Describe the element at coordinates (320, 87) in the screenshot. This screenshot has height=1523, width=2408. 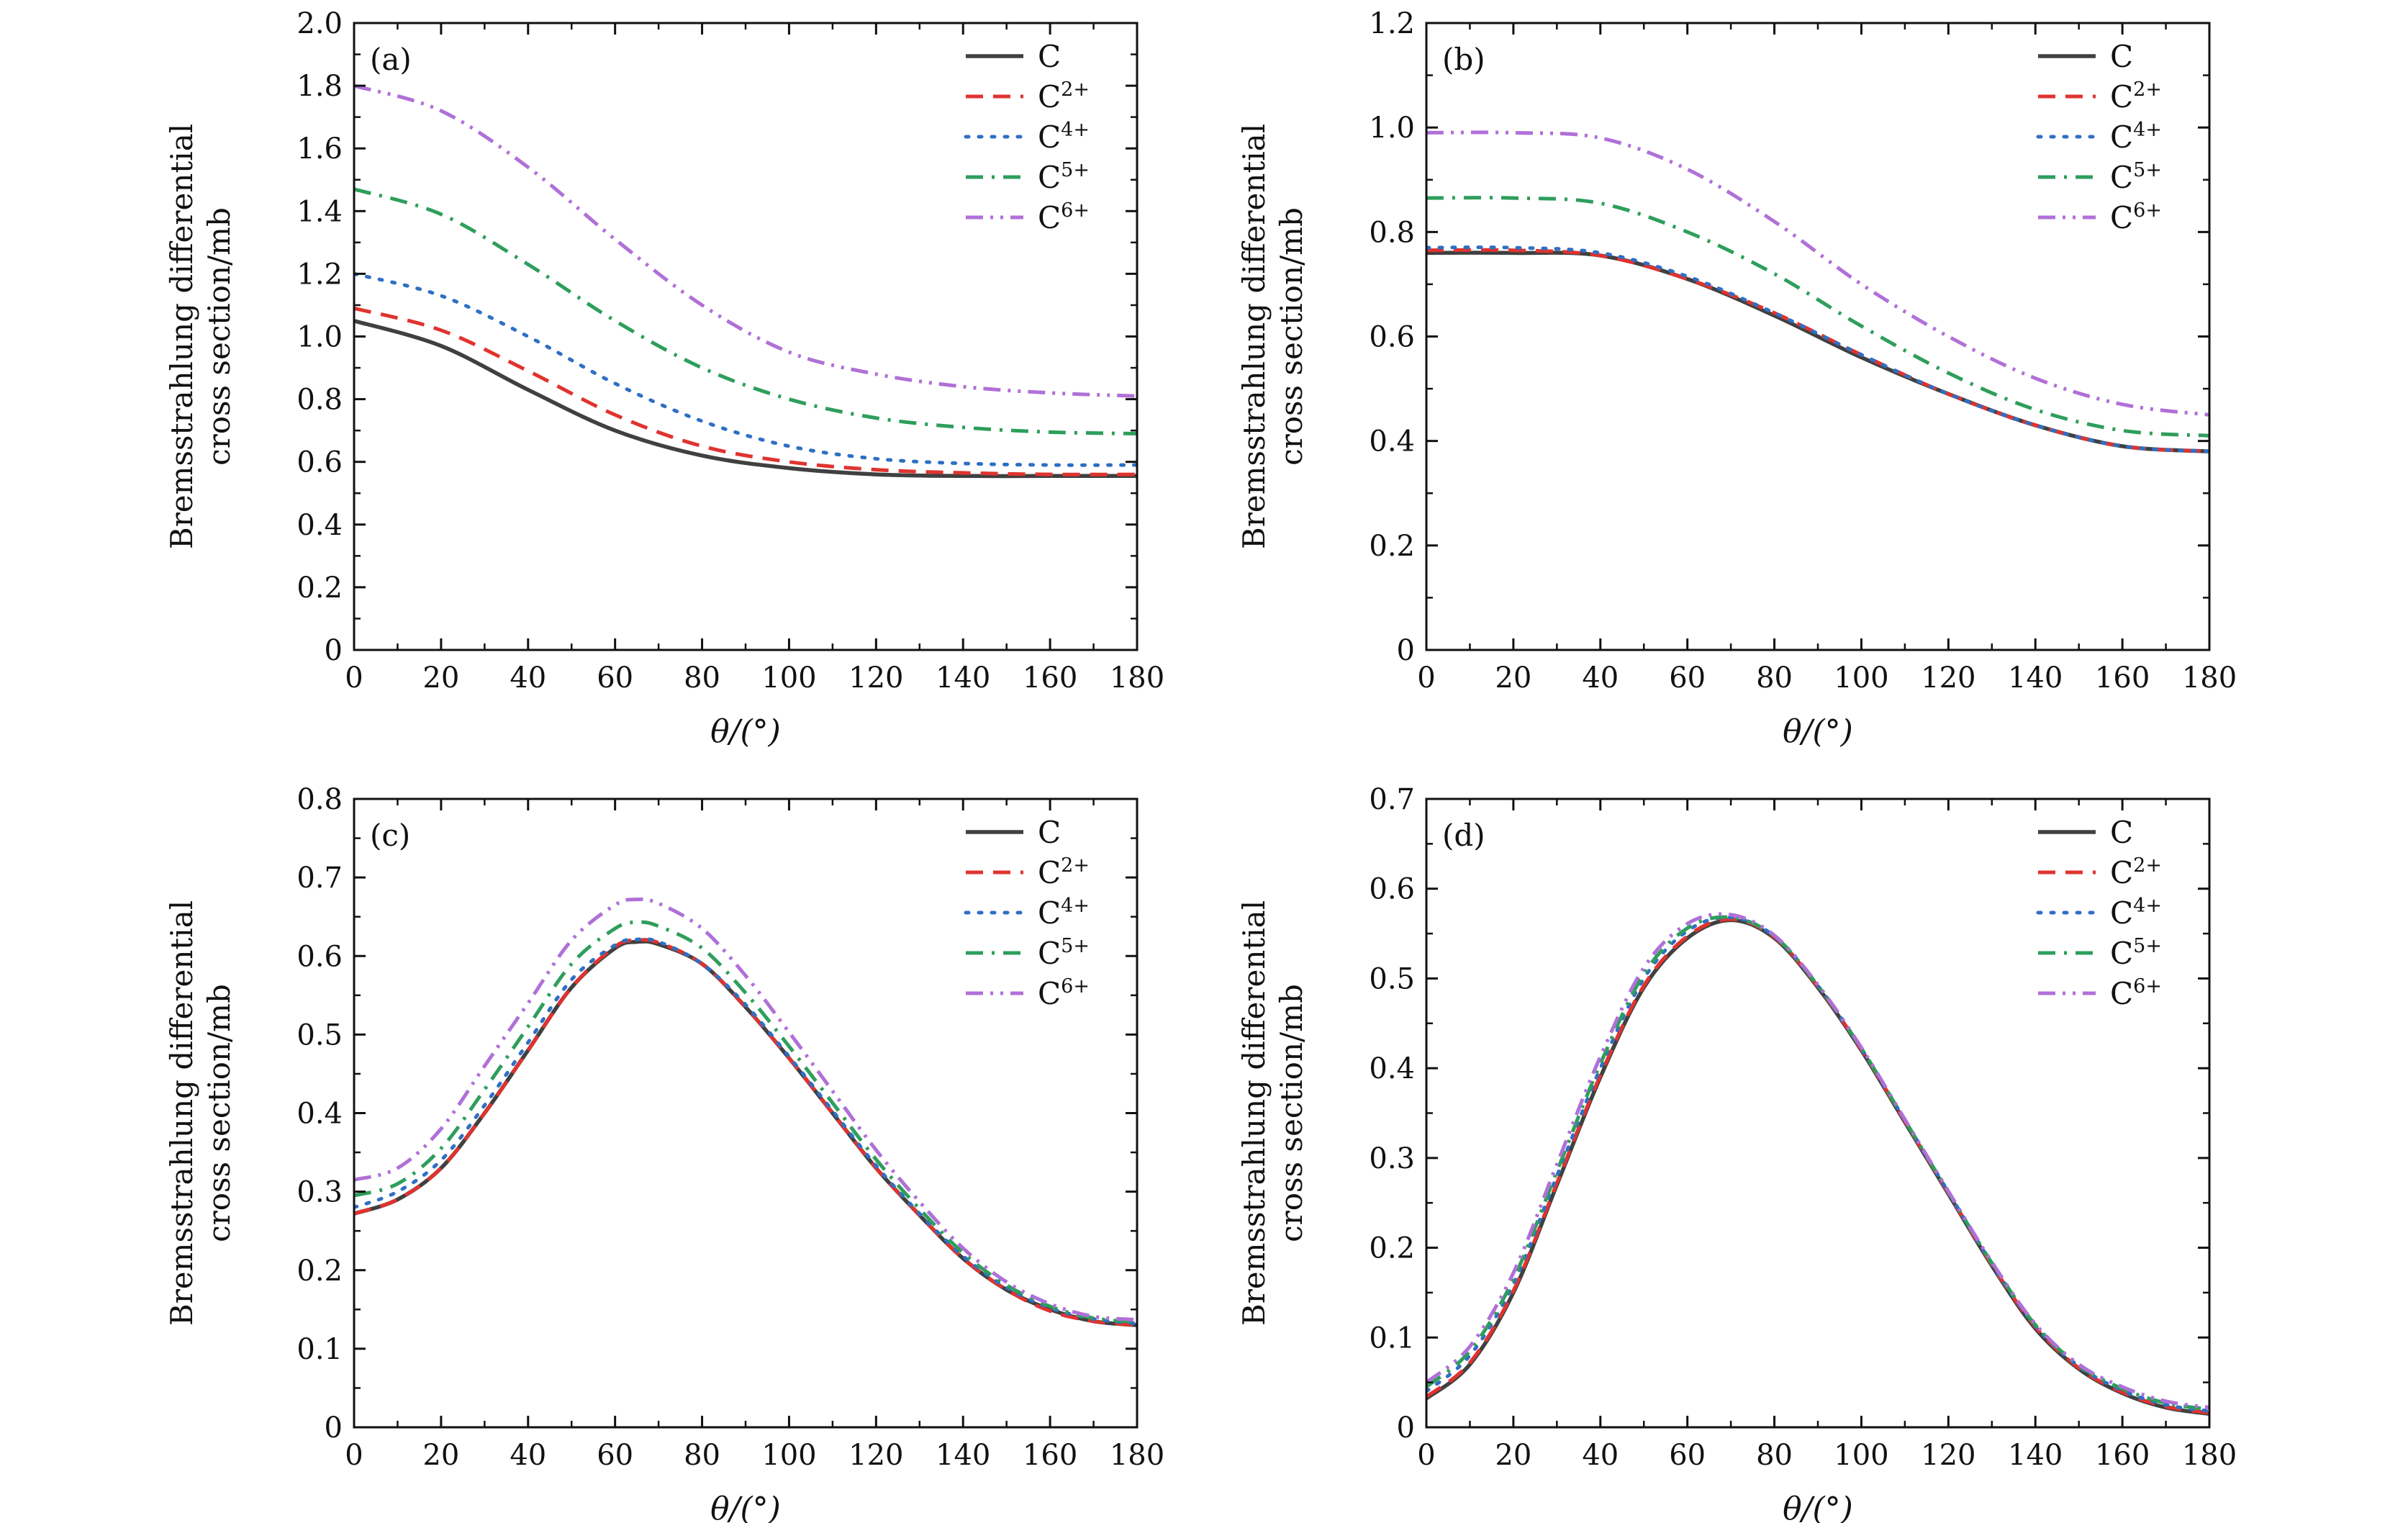
I see `y-tick-label: 1.8` at that location.